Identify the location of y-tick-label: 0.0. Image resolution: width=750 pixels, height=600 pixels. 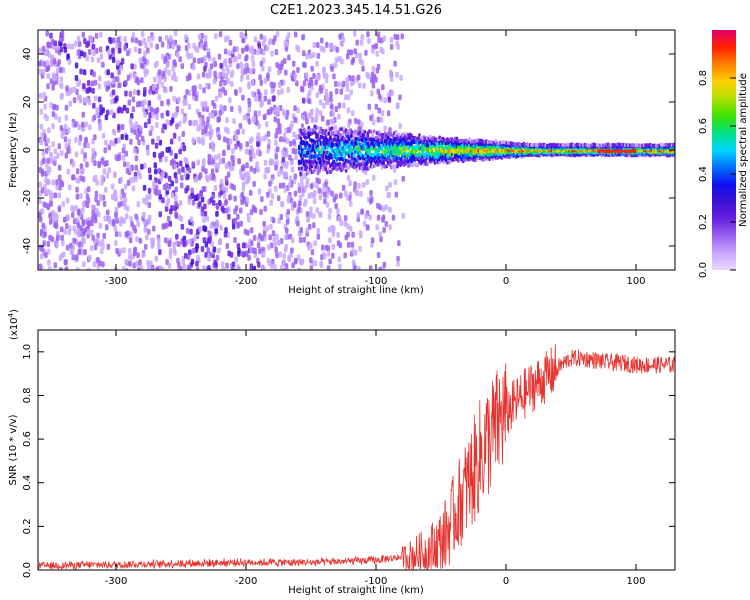
(27, 570).